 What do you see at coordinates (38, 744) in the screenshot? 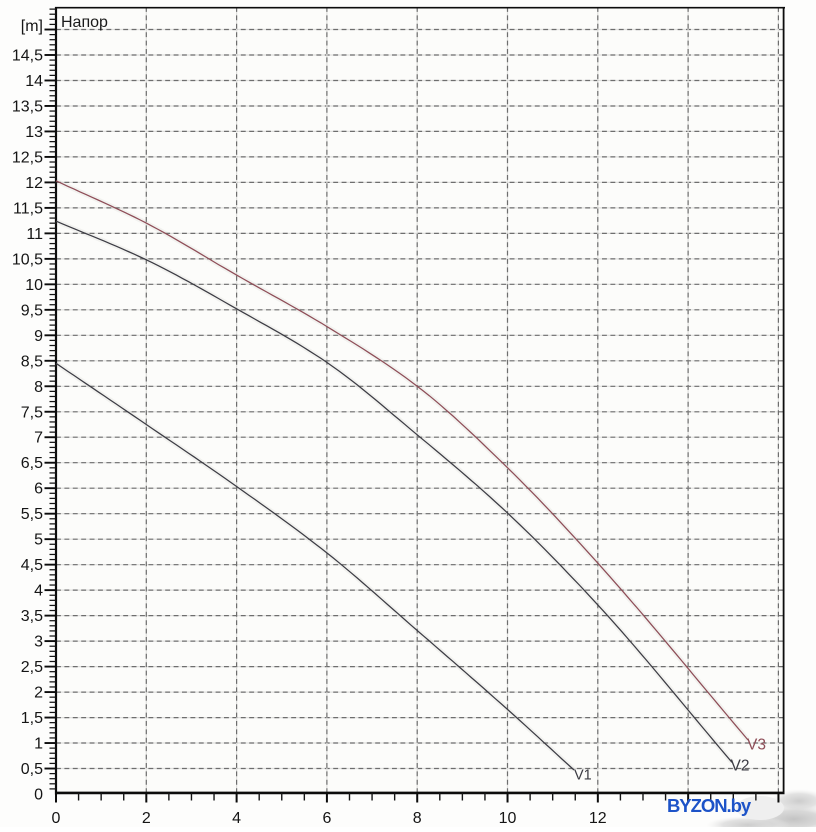
I see `svg-text: 1` at bounding box center [38, 744].